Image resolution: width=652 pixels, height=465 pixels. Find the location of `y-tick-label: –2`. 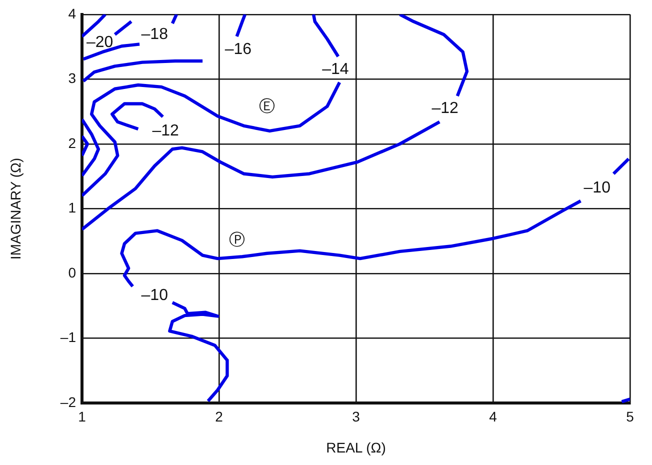

y-tick-label: –2 is located at coordinates (68, 402).